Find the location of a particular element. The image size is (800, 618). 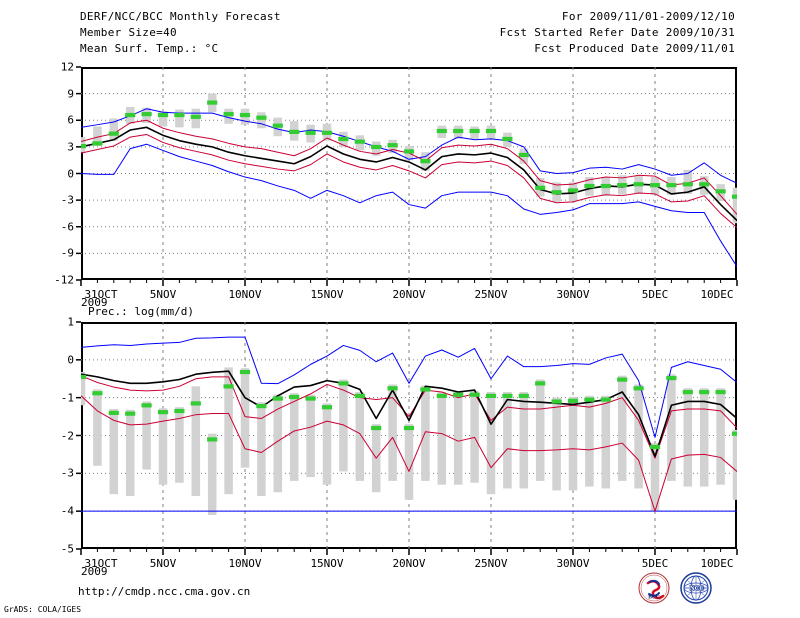

temperature-y-tick-label: 3 is located at coordinates (70, 147).